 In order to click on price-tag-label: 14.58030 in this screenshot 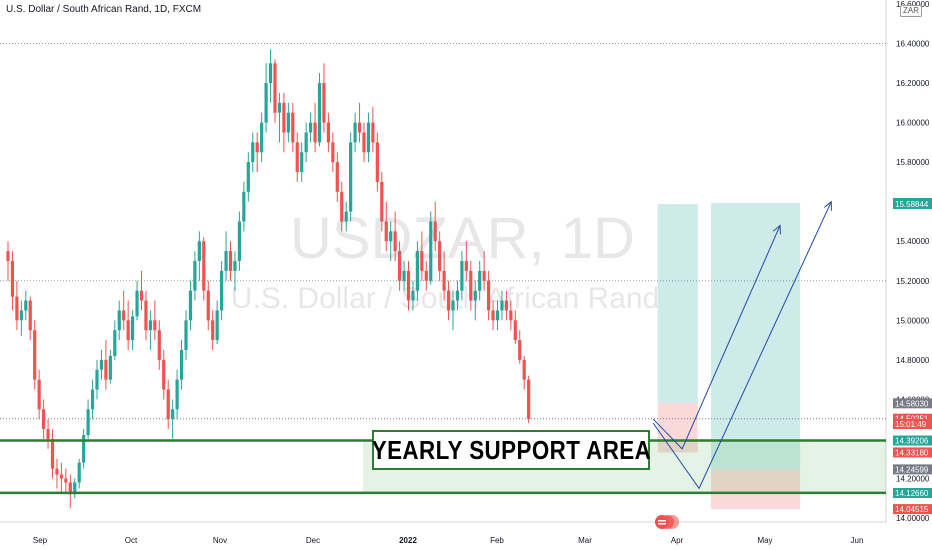, I will do `click(912, 403)`.